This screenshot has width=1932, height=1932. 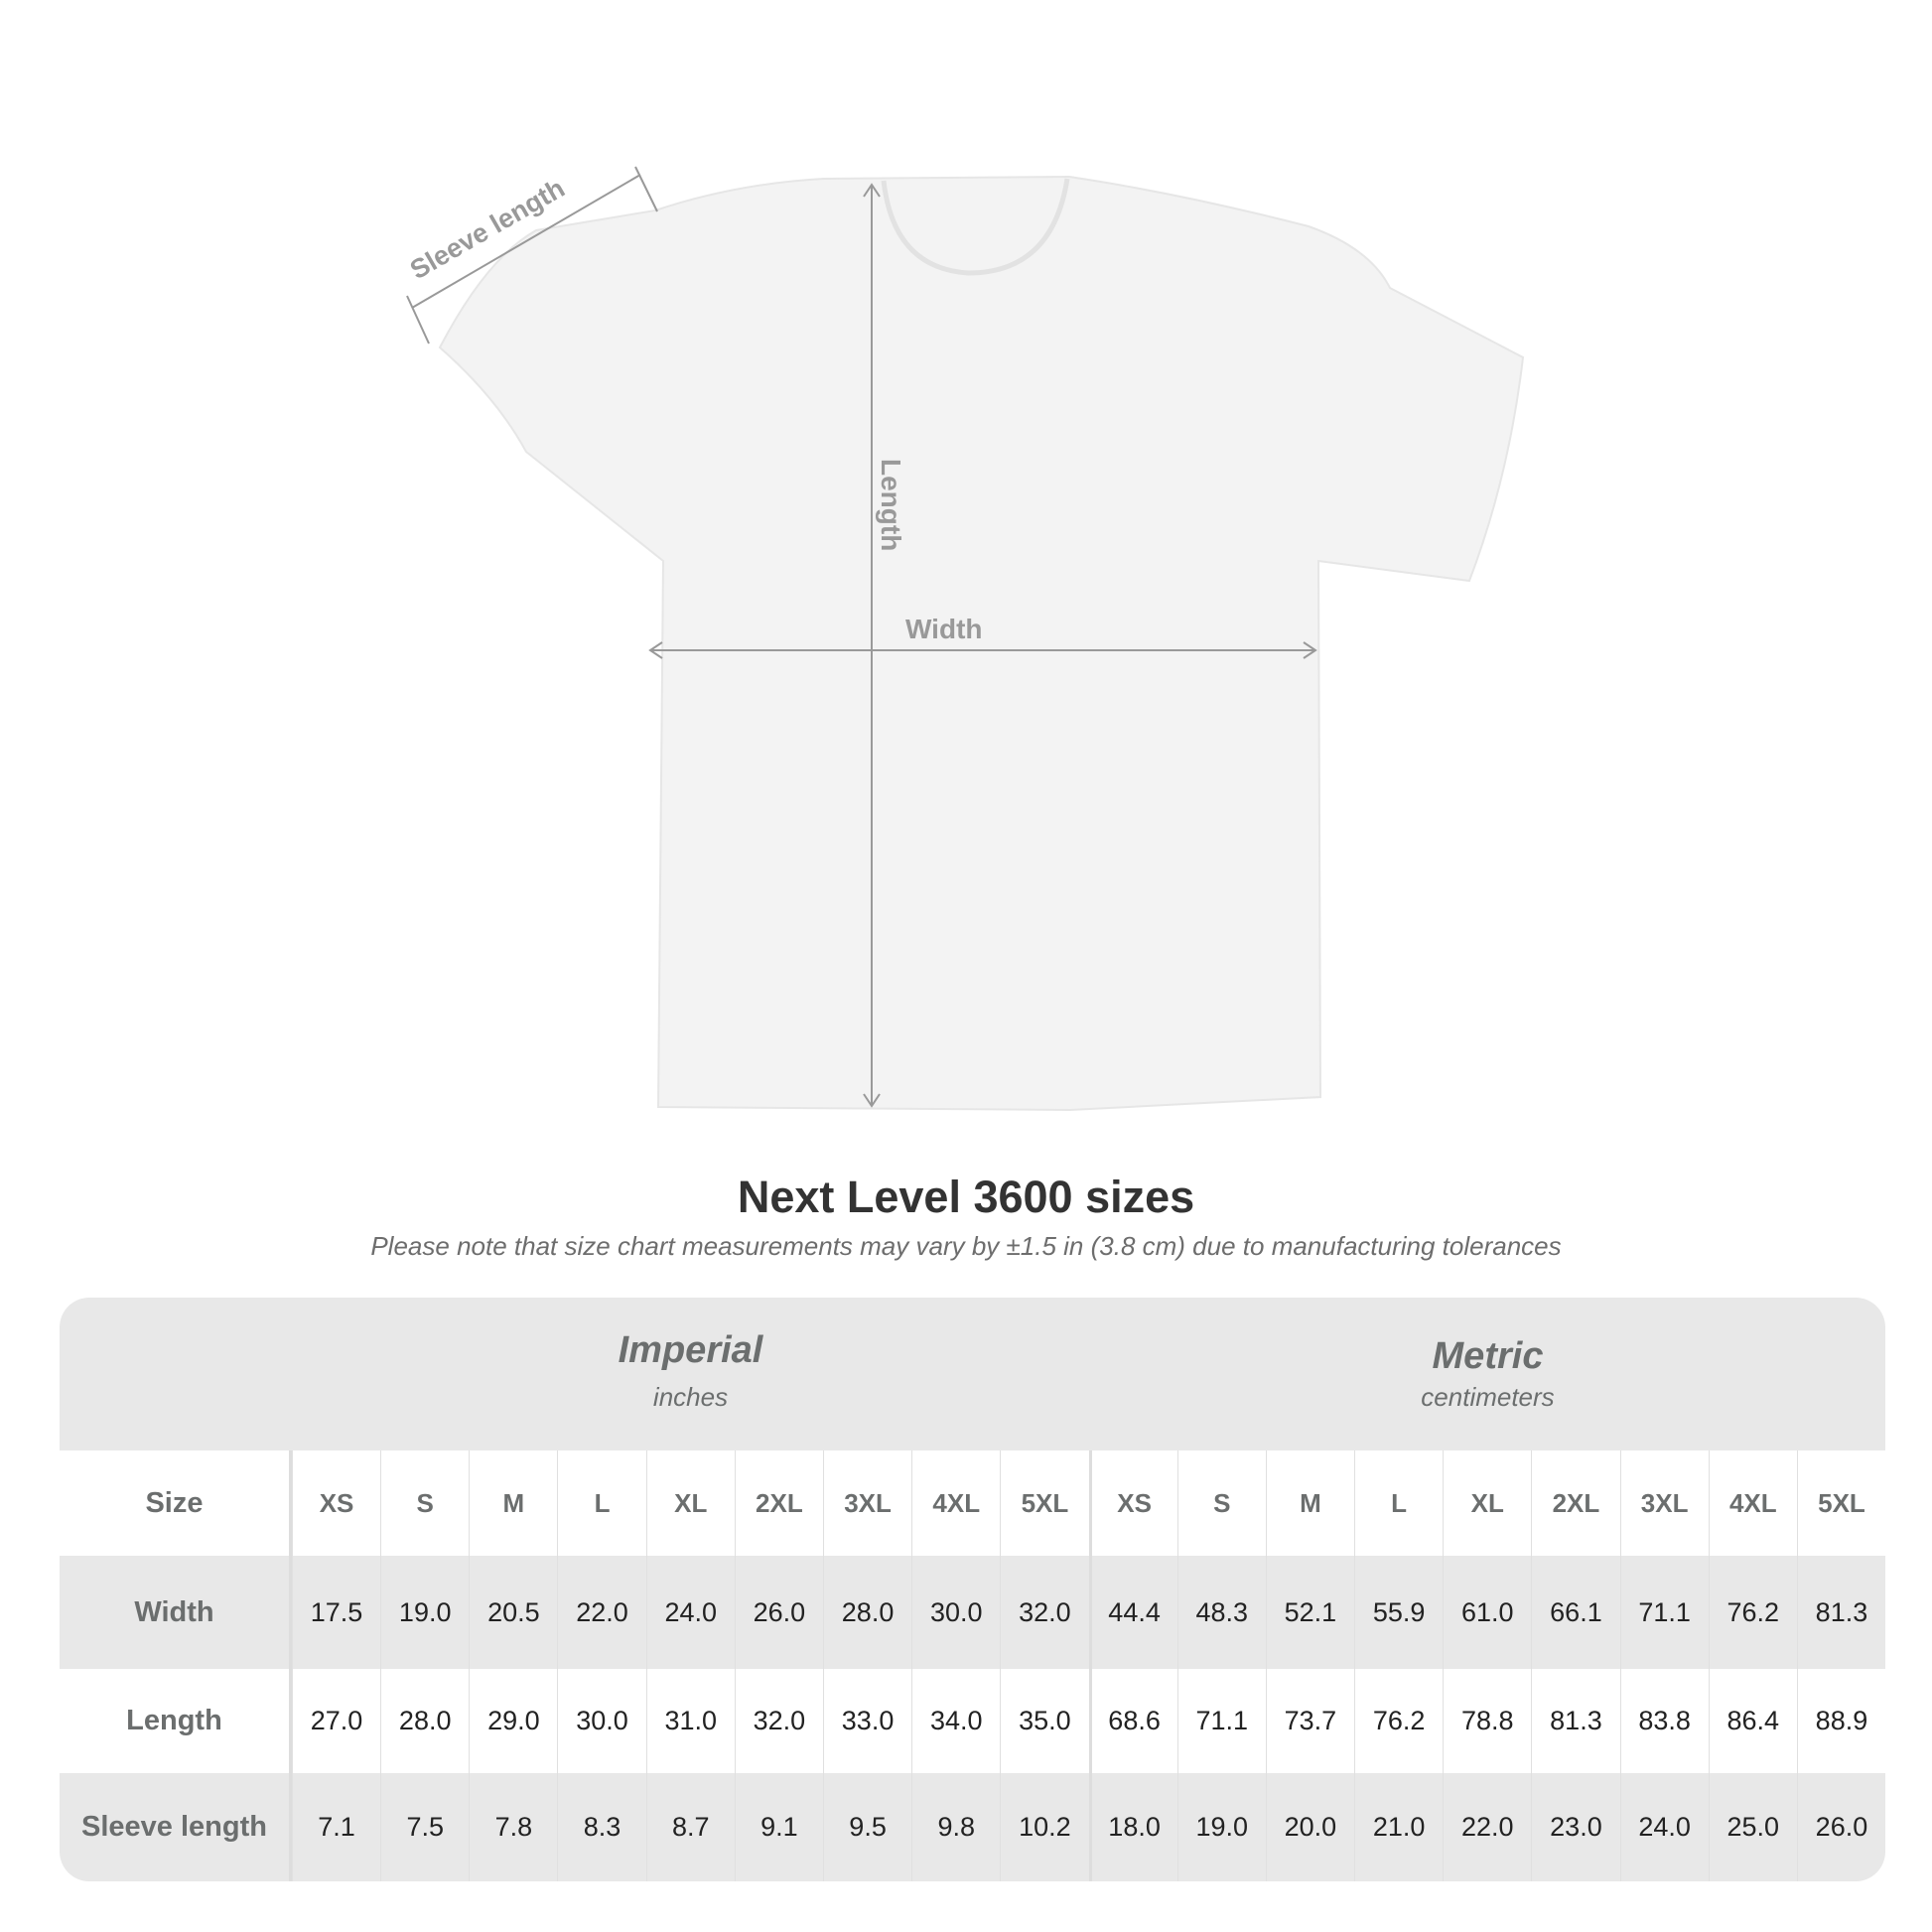 What do you see at coordinates (779, 1613) in the screenshot?
I see `imperial-value-cell: 26.0` at bounding box center [779, 1613].